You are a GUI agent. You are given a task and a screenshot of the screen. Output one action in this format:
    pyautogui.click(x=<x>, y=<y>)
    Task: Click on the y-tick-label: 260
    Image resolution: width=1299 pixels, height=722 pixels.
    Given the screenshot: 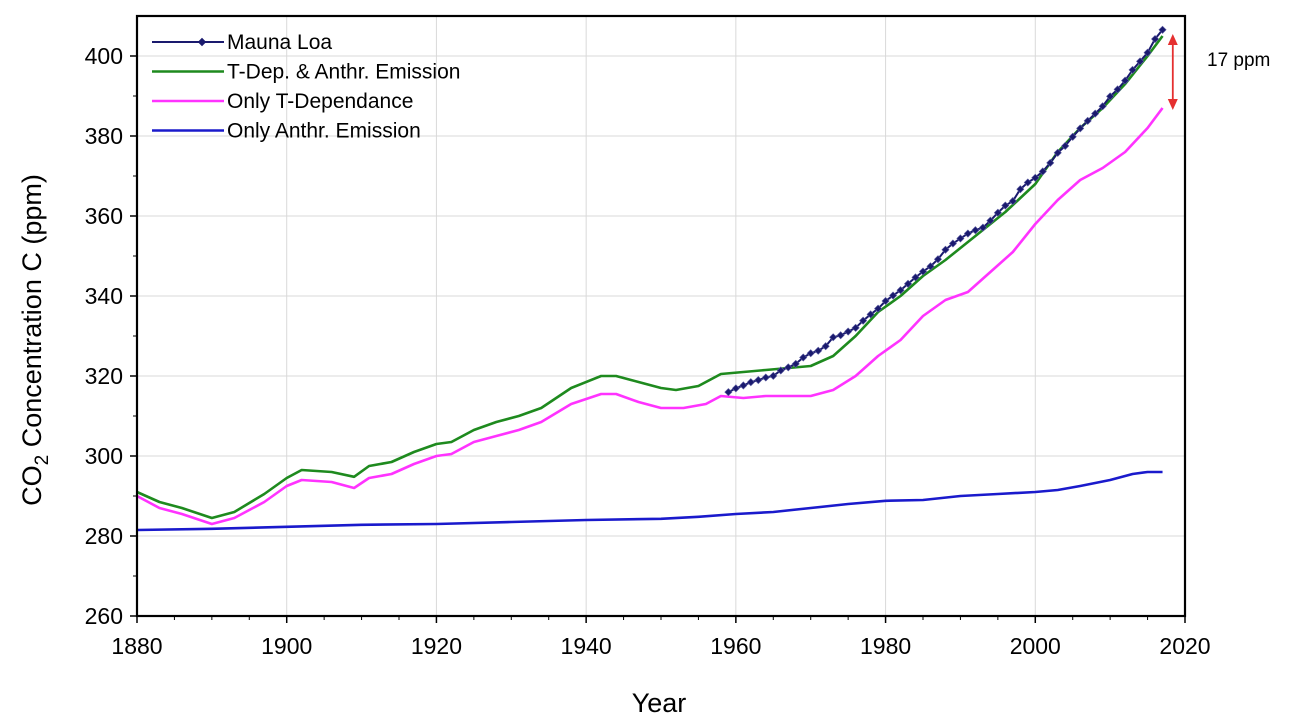 What is the action you would take?
    pyautogui.click(x=104, y=616)
    